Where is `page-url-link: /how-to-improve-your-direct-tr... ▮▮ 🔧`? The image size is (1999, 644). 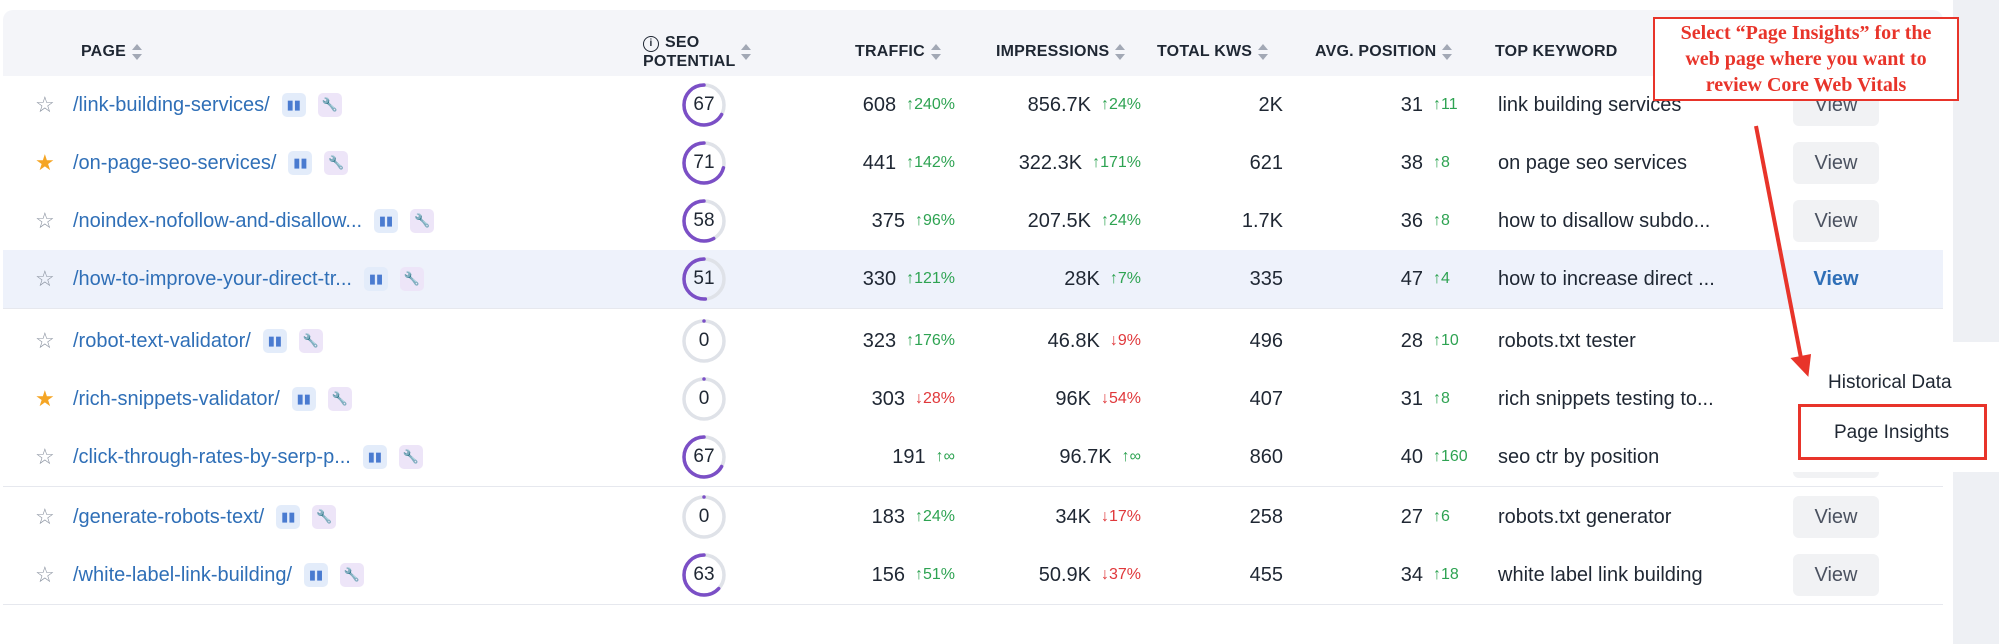 page-url-link: /how-to-improve-your-direct-tr... ▮▮ 🔧 is located at coordinates (248, 279).